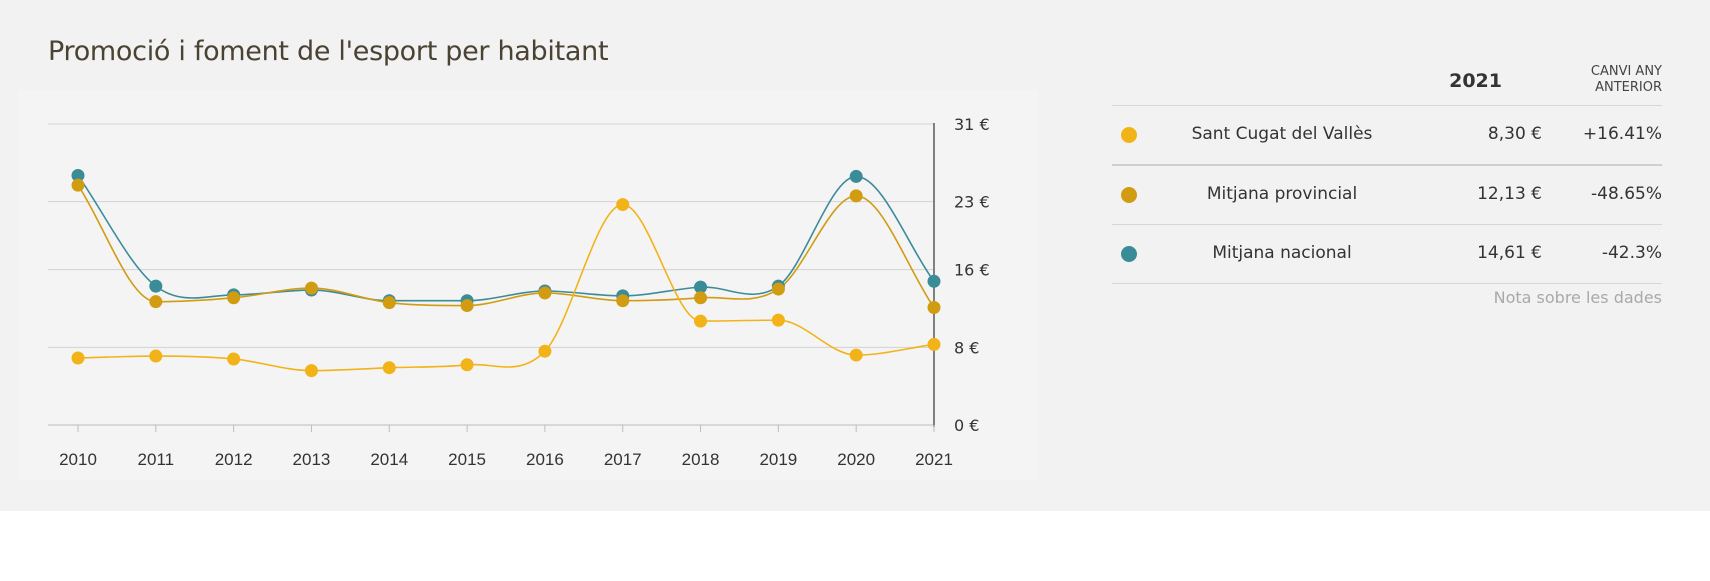 The height and width of the screenshot is (581, 1710). Describe the element at coordinates (701, 459) in the screenshot. I see `x-tick-label: 2018` at that location.